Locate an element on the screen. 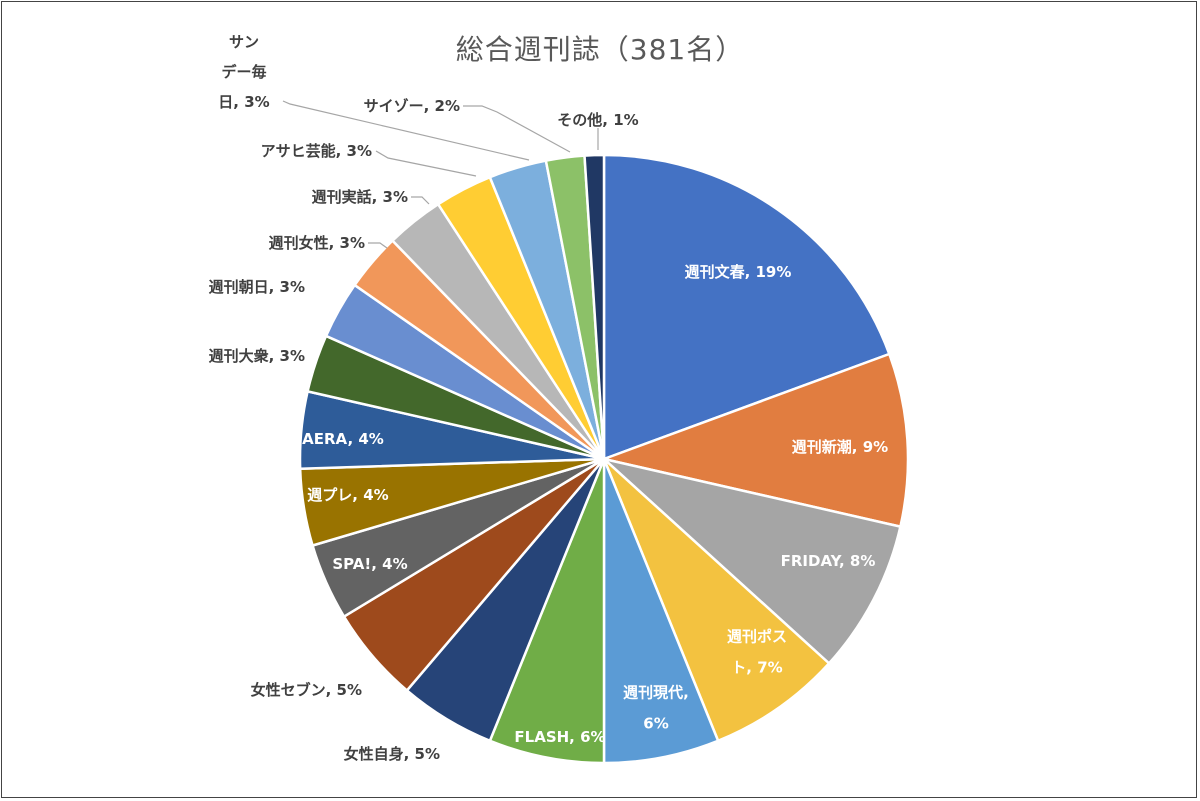 The height and width of the screenshot is (801, 1200). slice-label: 週刊大衆, 3% is located at coordinates (257, 356).